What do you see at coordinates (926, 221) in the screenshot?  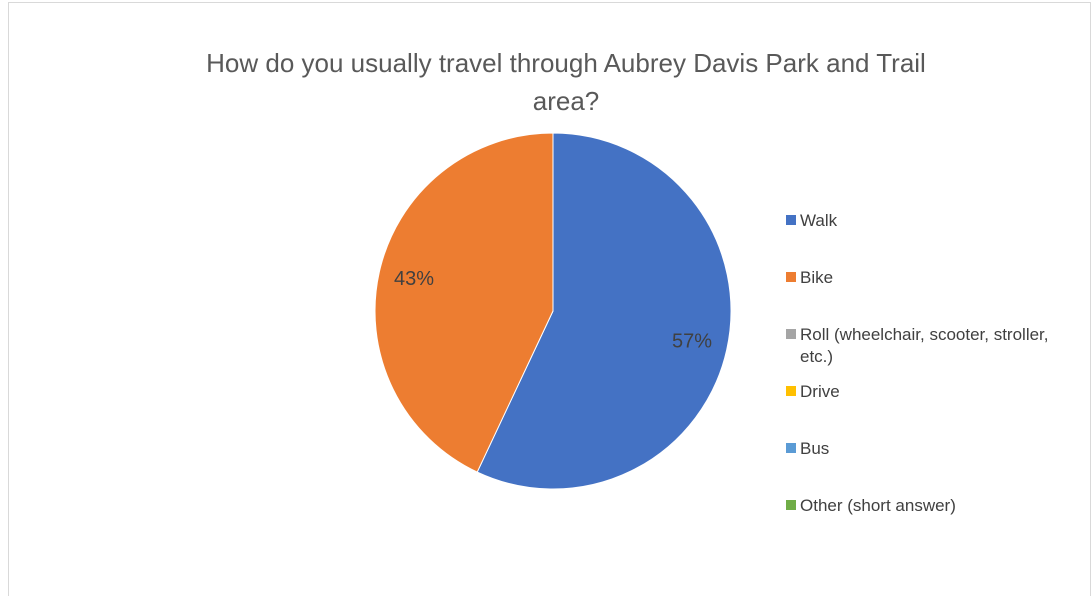 I see `legend-entry: Walk` at bounding box center [926, 221].